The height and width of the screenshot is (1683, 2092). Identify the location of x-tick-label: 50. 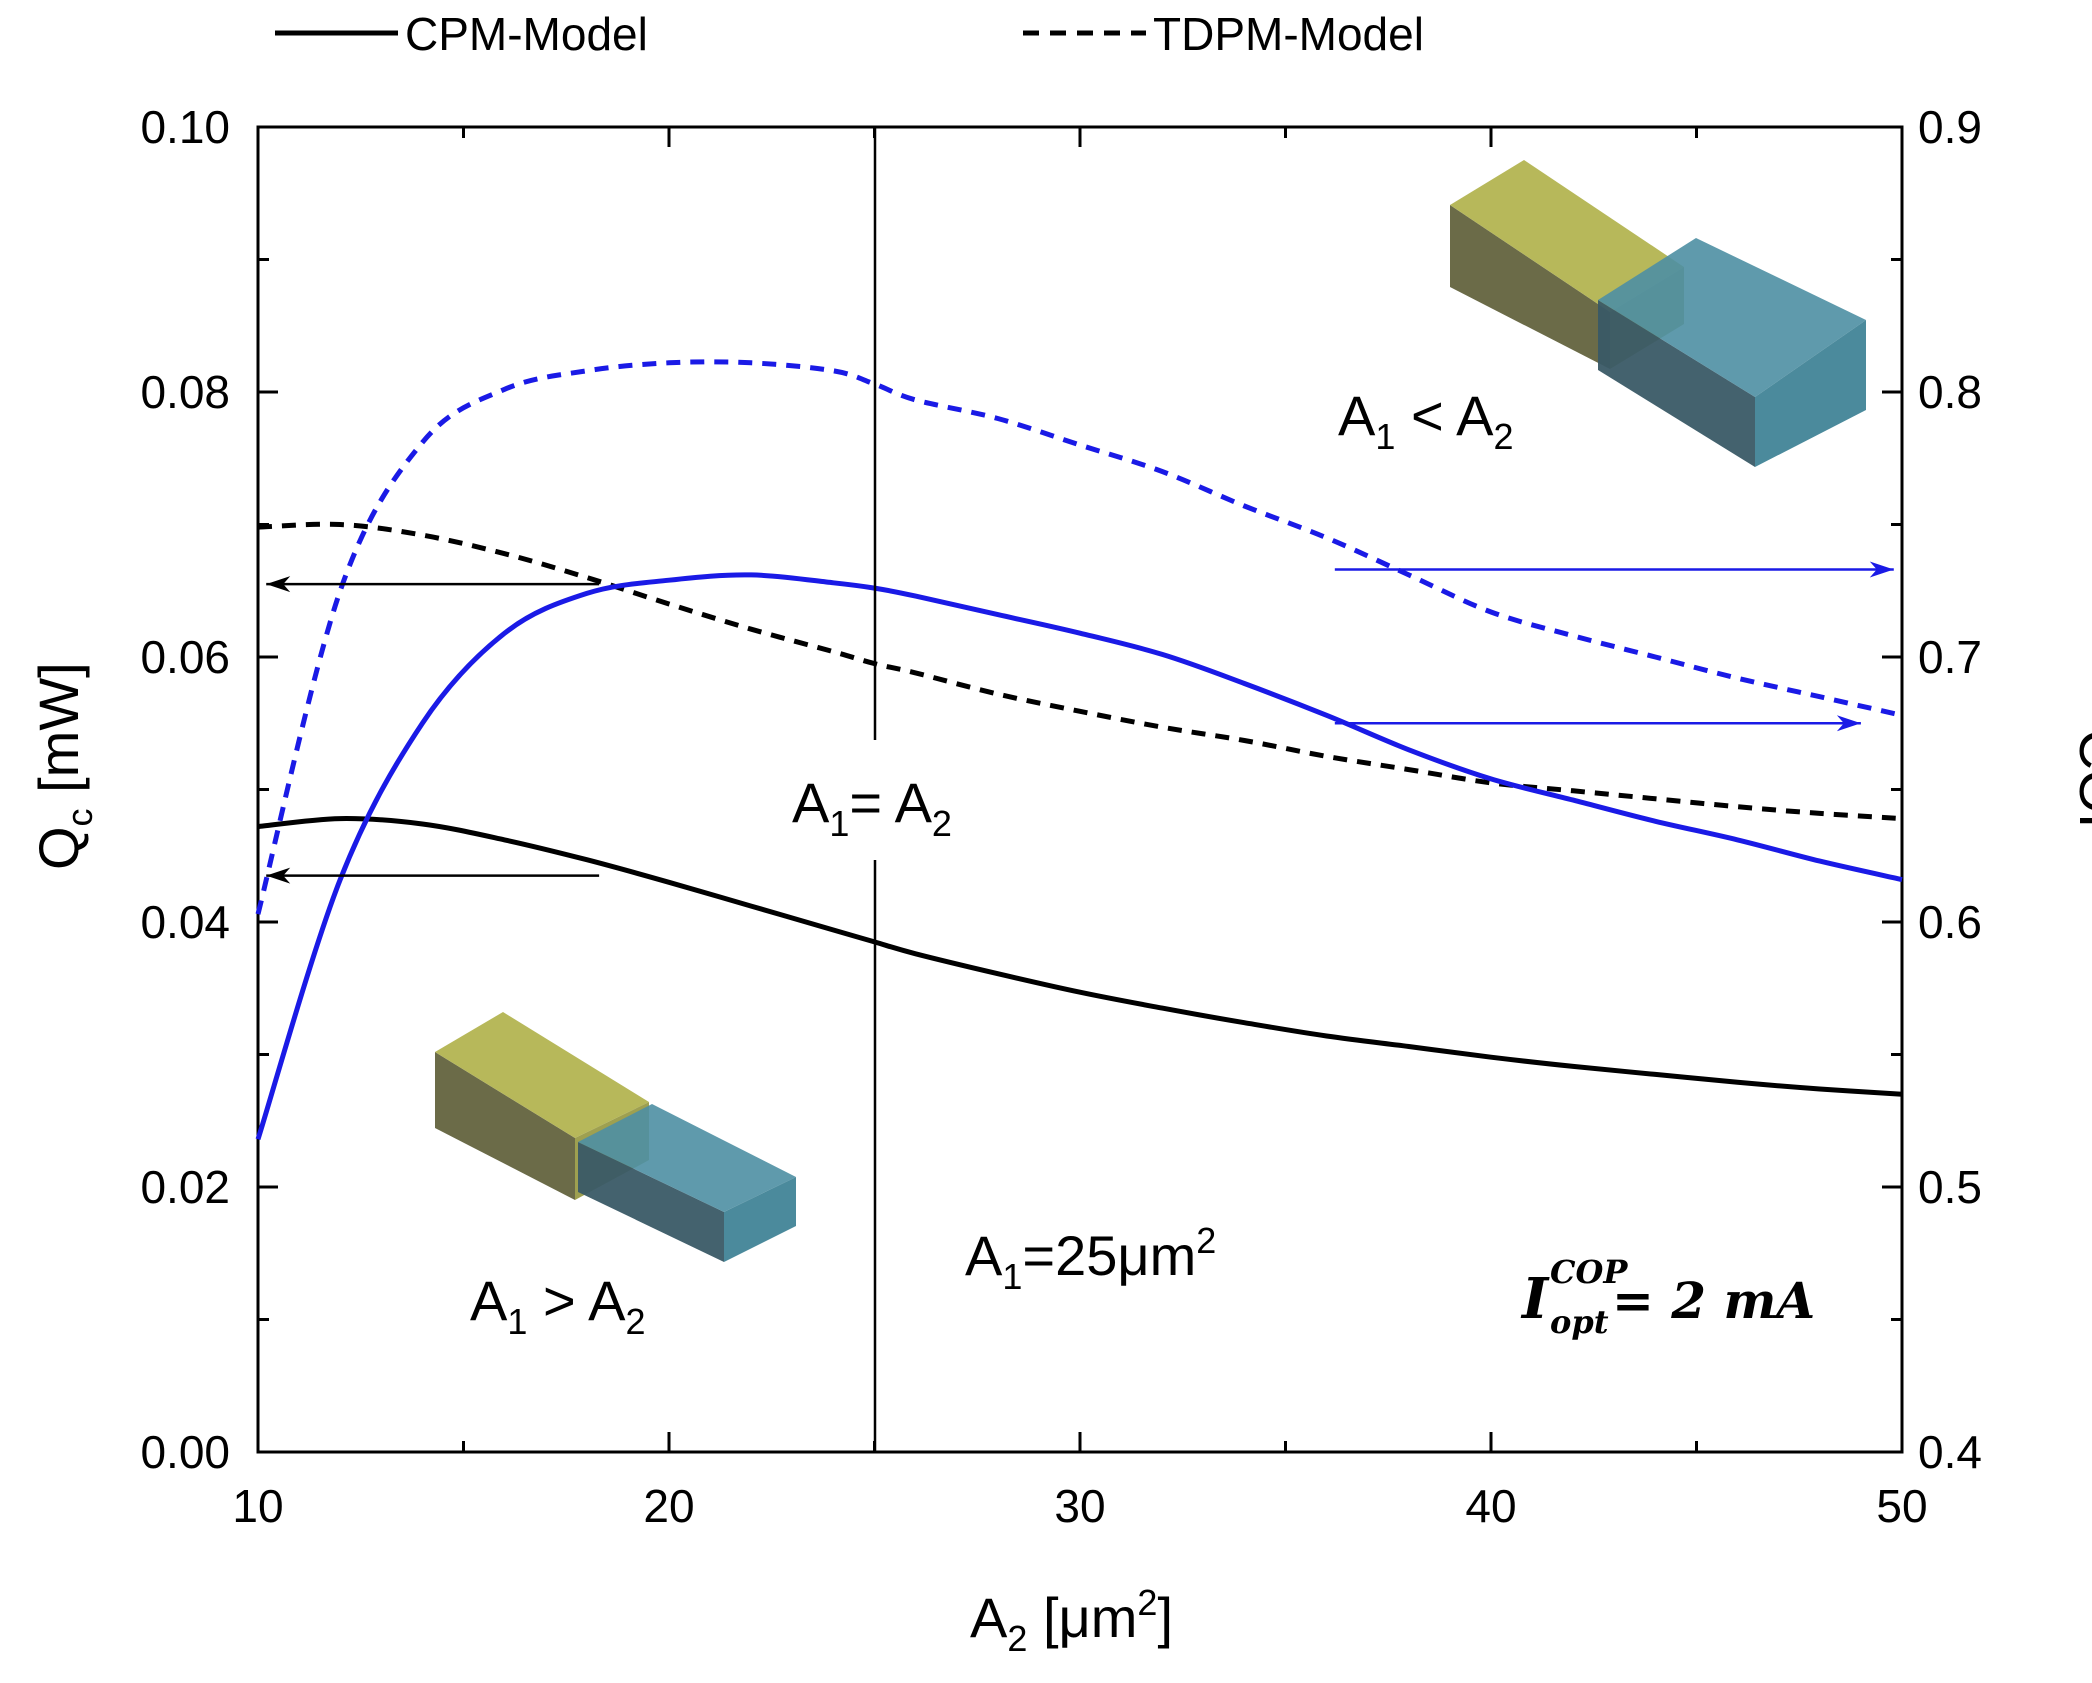
(1901, 1506).